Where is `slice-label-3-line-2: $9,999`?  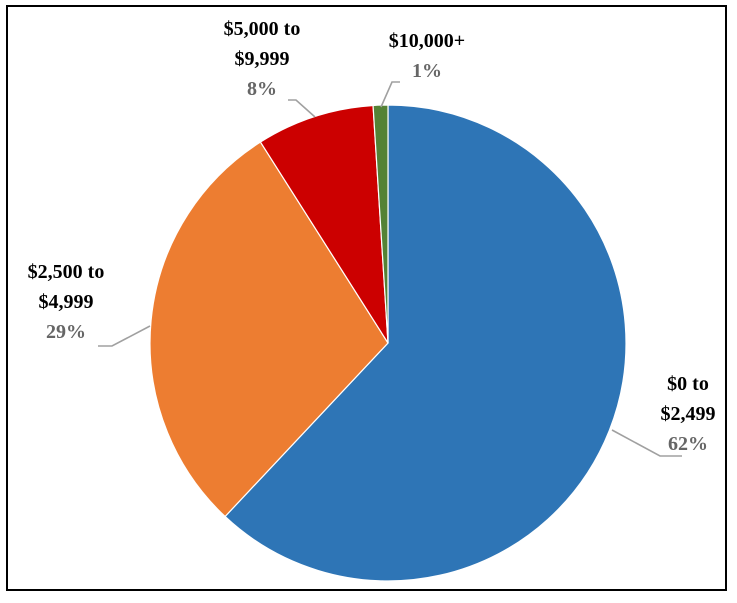 slice-label-3-line-2: $9,999 is located at coordinates (262, 59).